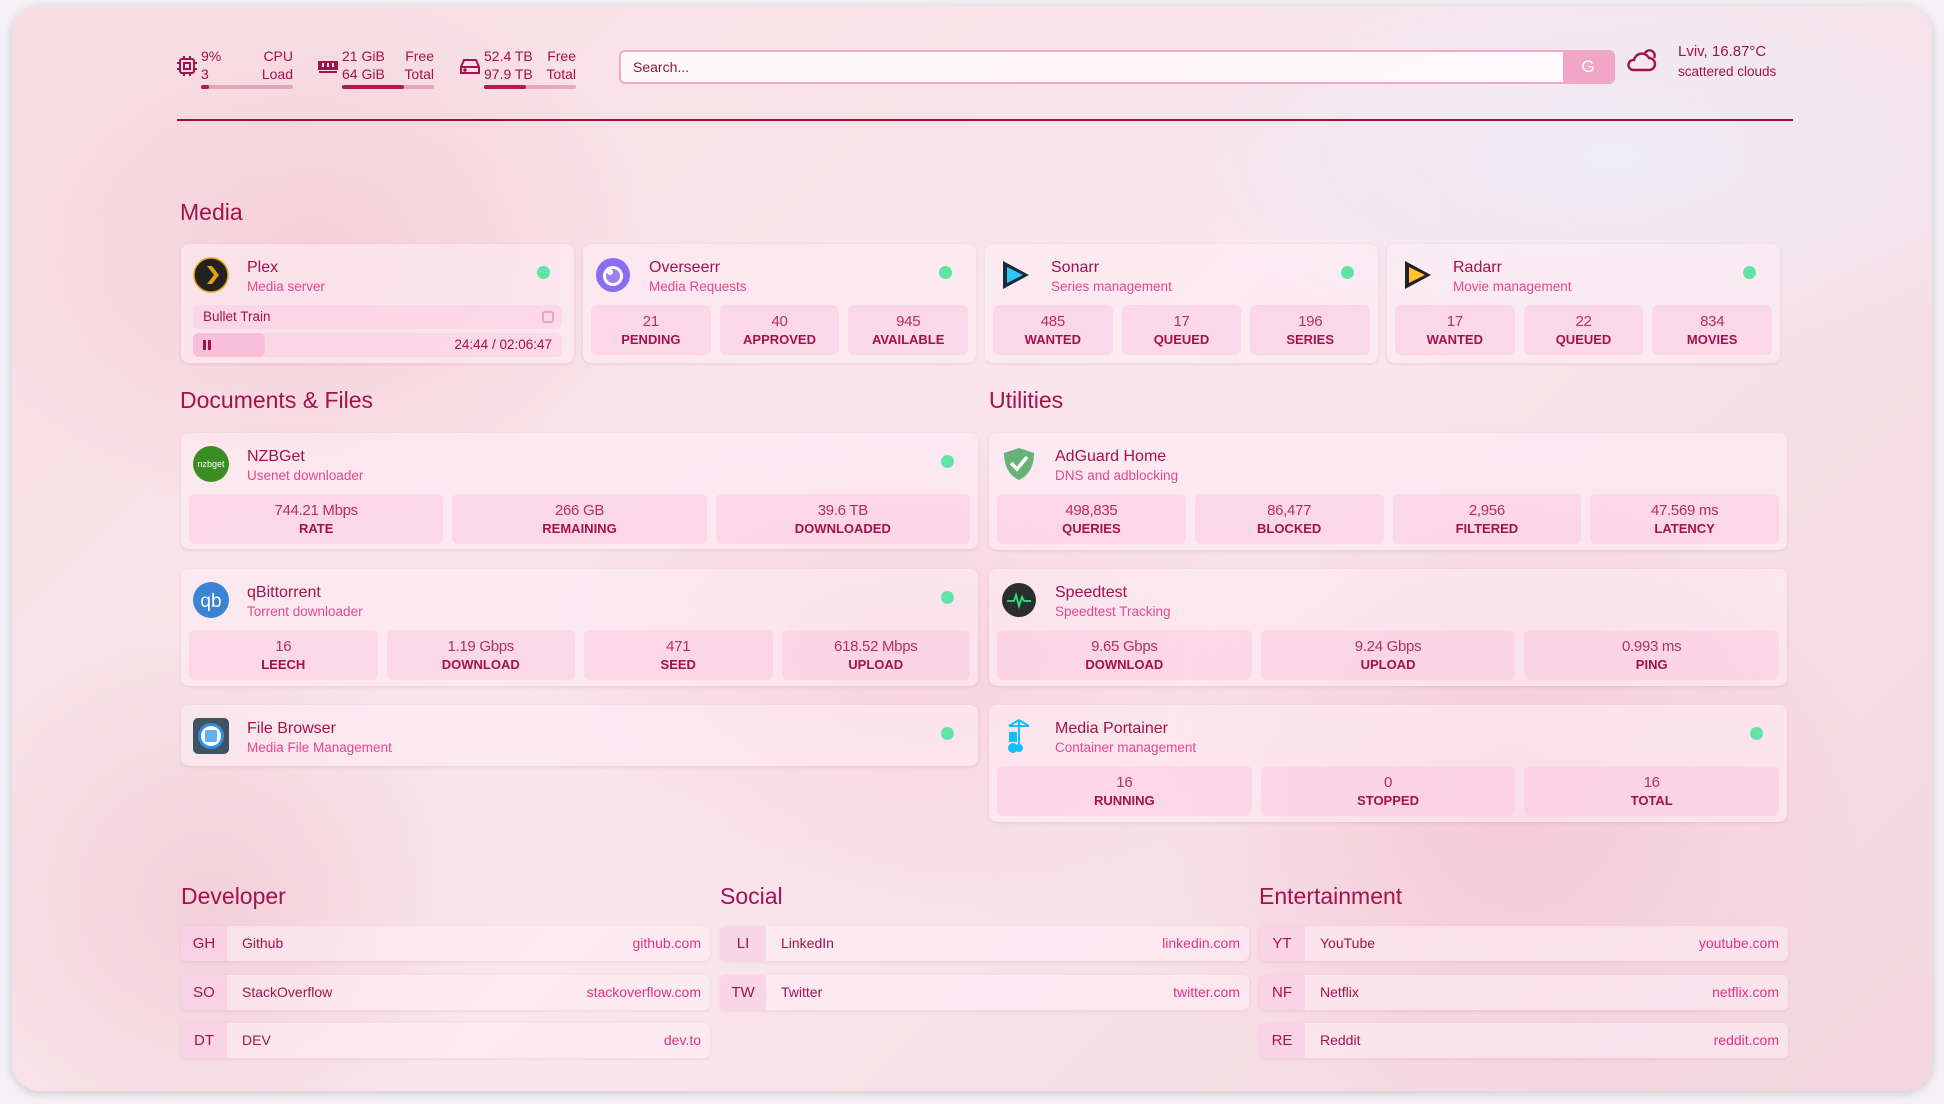 This screenshot has width=1944, height=1104. Describe the element at coordinates (1454, 339) in the screenshot. I see `stat-label: WANTED` at that location.